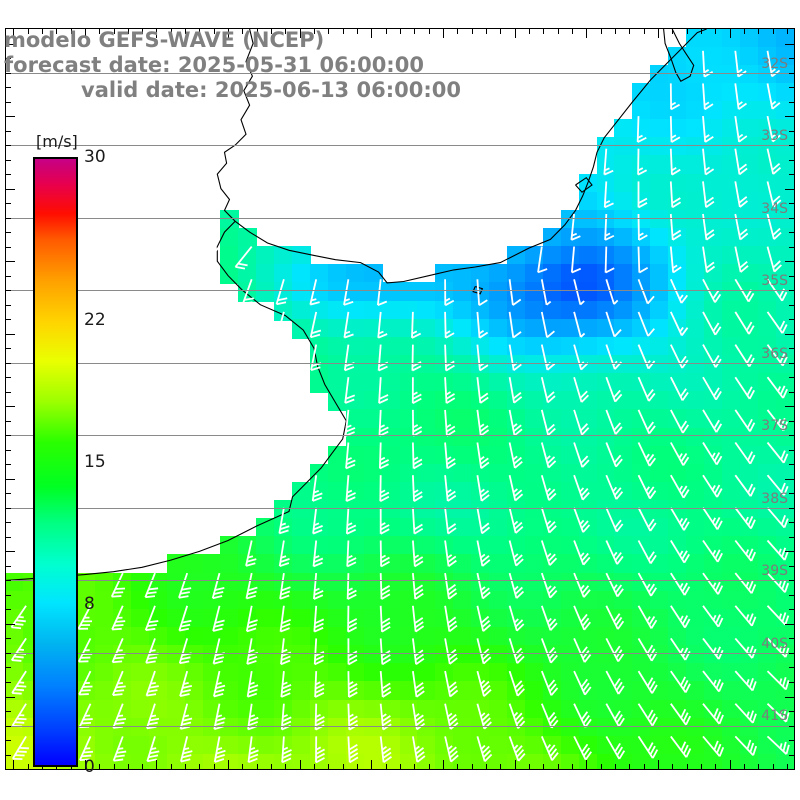 This screenshot has height=800, width=800. I want to click on lat-tick-label: 32S, so click(774, 63).